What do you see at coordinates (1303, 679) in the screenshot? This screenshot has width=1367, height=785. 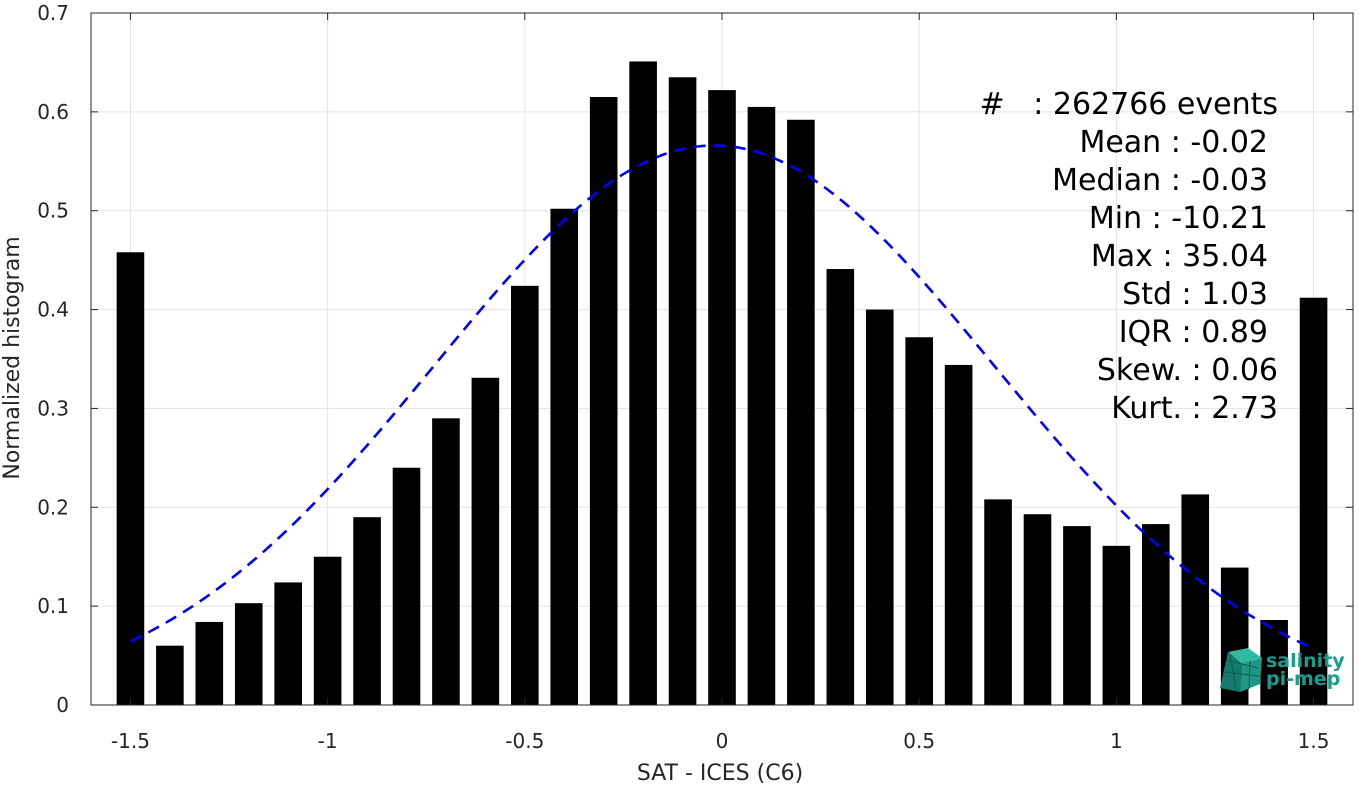 I see `logo-text-pimep: pi-mep` at bounding box center [1303, 679].